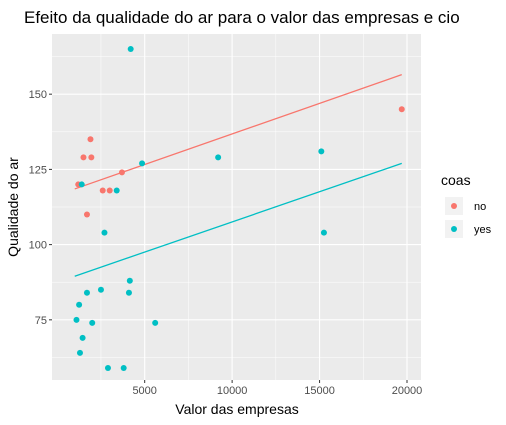 This screenshot has width=506, height=425. Describe the element at coordinates (38, 246) in the screenshot. I see `y-tick-label: 100` at that location.